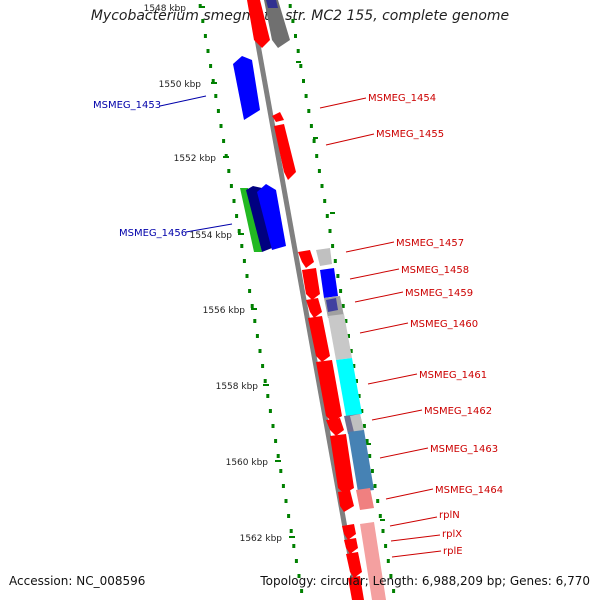  I want to click on gene-blue-1456b, so click(271, 217).